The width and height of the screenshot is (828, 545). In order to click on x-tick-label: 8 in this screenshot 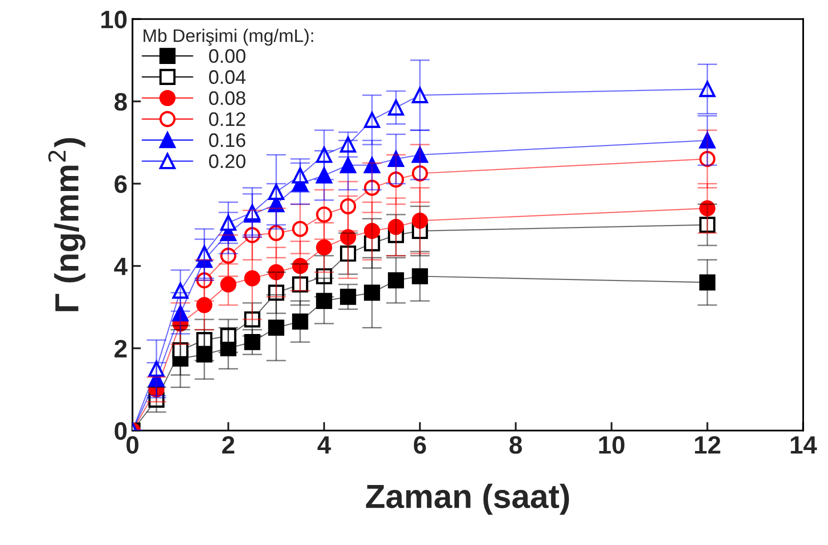, I will do `click(516, 445)`.